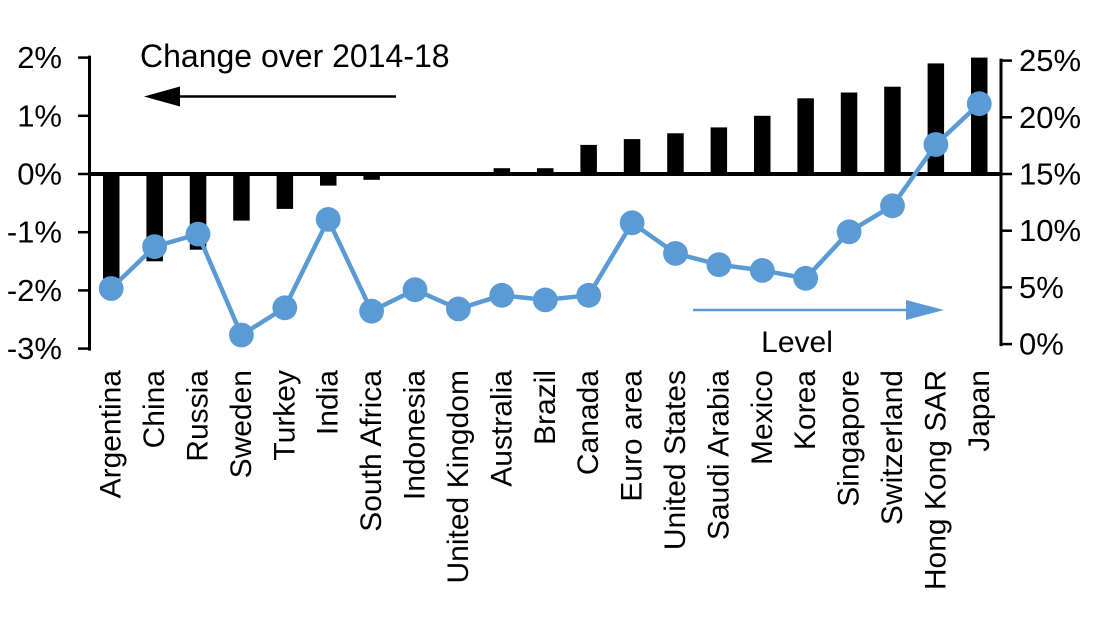  Describe the element at coordinates (1050, 174) in the screenshot. I see `right-axis-tick-label: 15%` at that location.